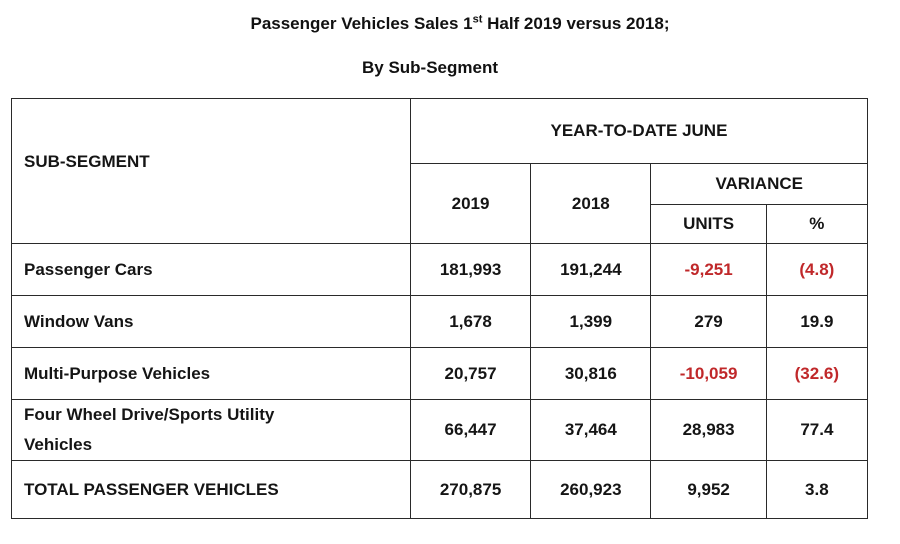 The image size is (900, 544). Describe the element at coordinates (708, 489) in the screenshot. I see `cell-variance-units: 9,952` at that location.